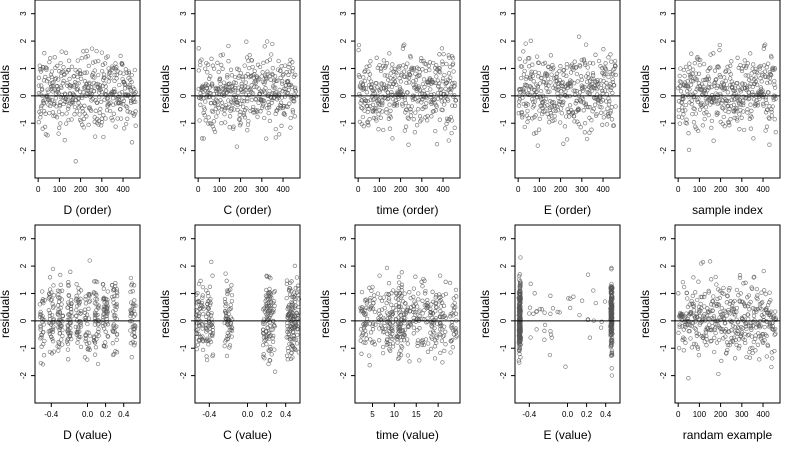  Describe the element at coordinates (503, 265) in the screenshot. I see `y-tick-label: 2` at that location.